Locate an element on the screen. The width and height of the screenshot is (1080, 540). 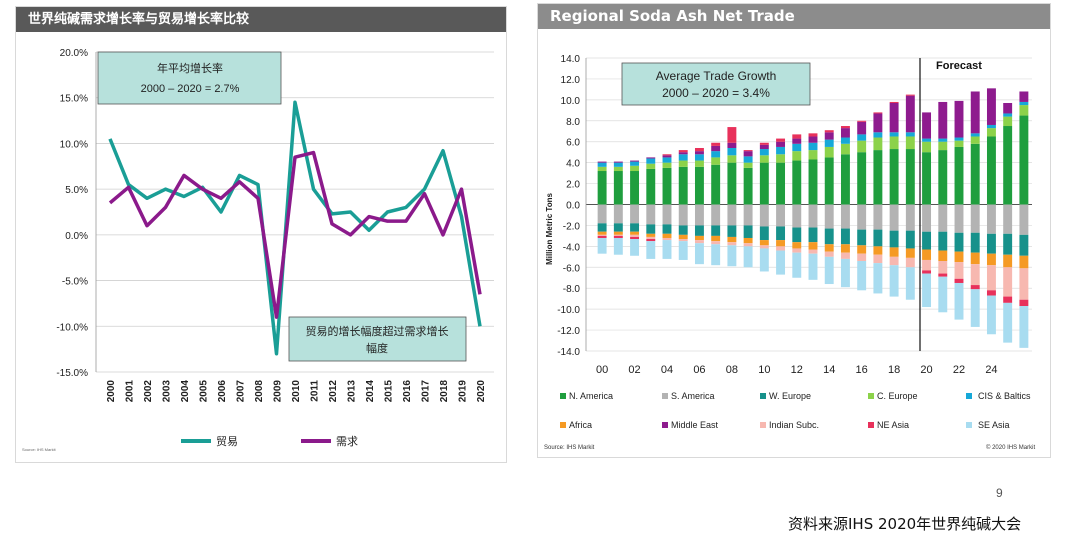
left-xtick-label: 2002 is located at coordinates (148, 391).